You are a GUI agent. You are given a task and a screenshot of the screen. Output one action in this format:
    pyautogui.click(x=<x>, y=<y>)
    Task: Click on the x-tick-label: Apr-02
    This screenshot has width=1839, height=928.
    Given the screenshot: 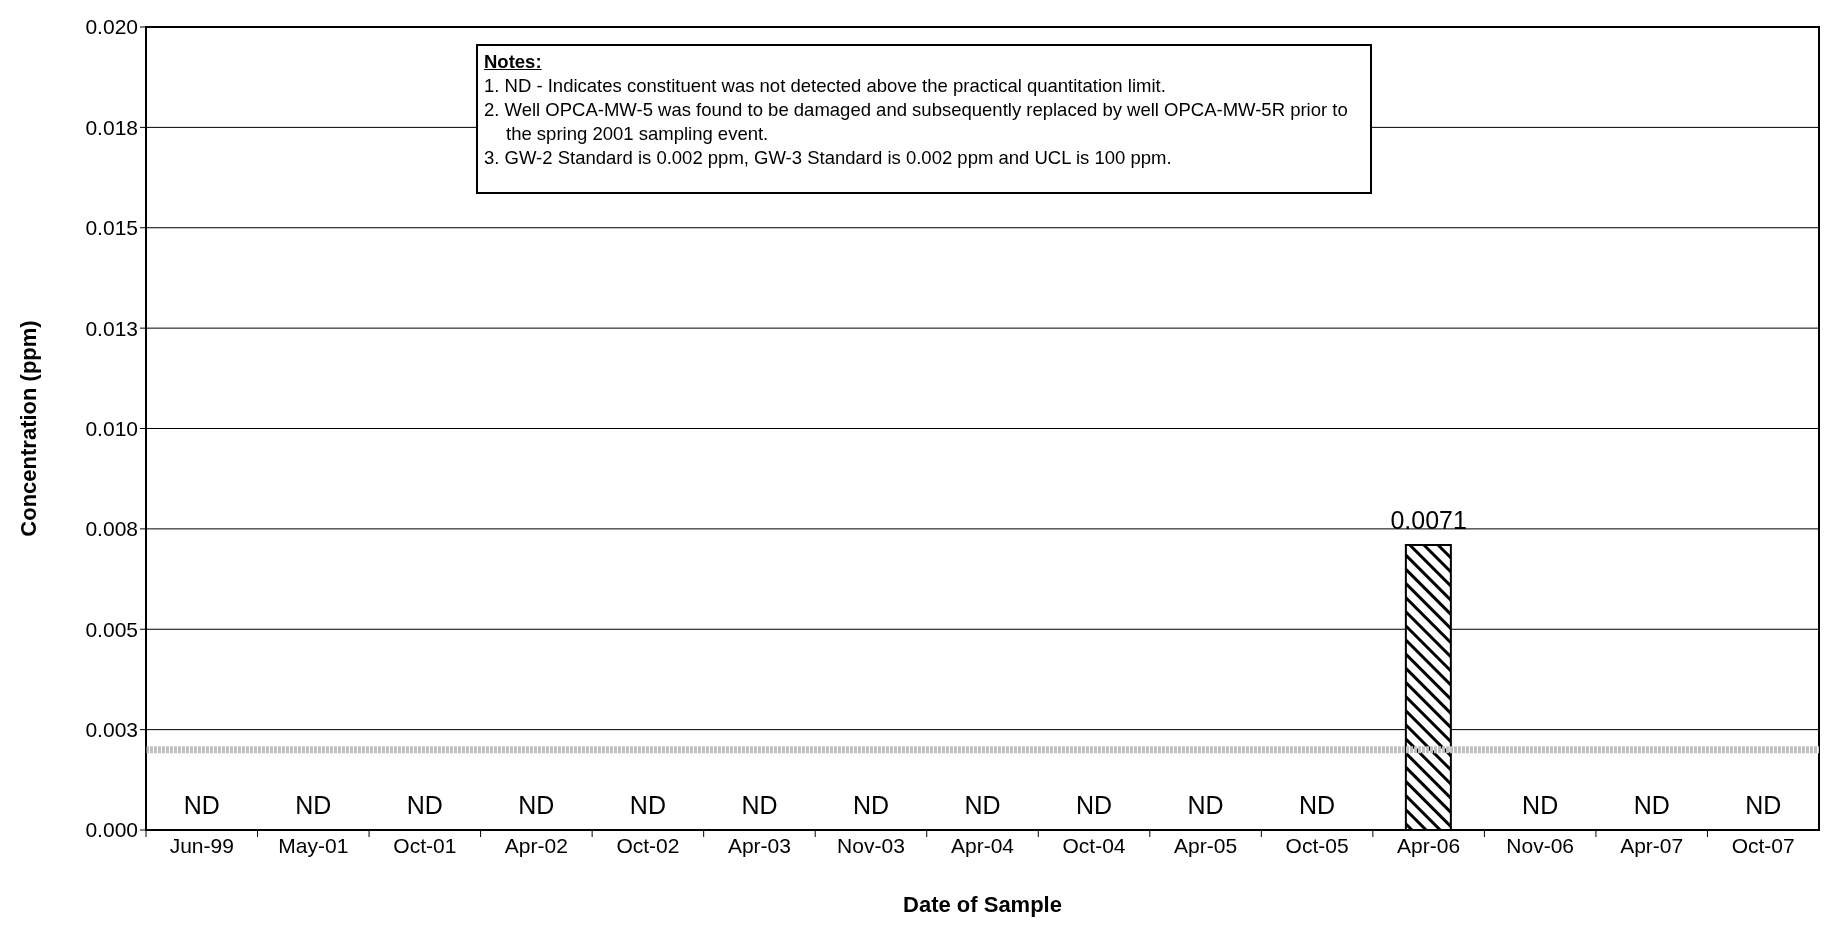 What is the action you would take?
    pyautogui.click(x=536, y=845)
    